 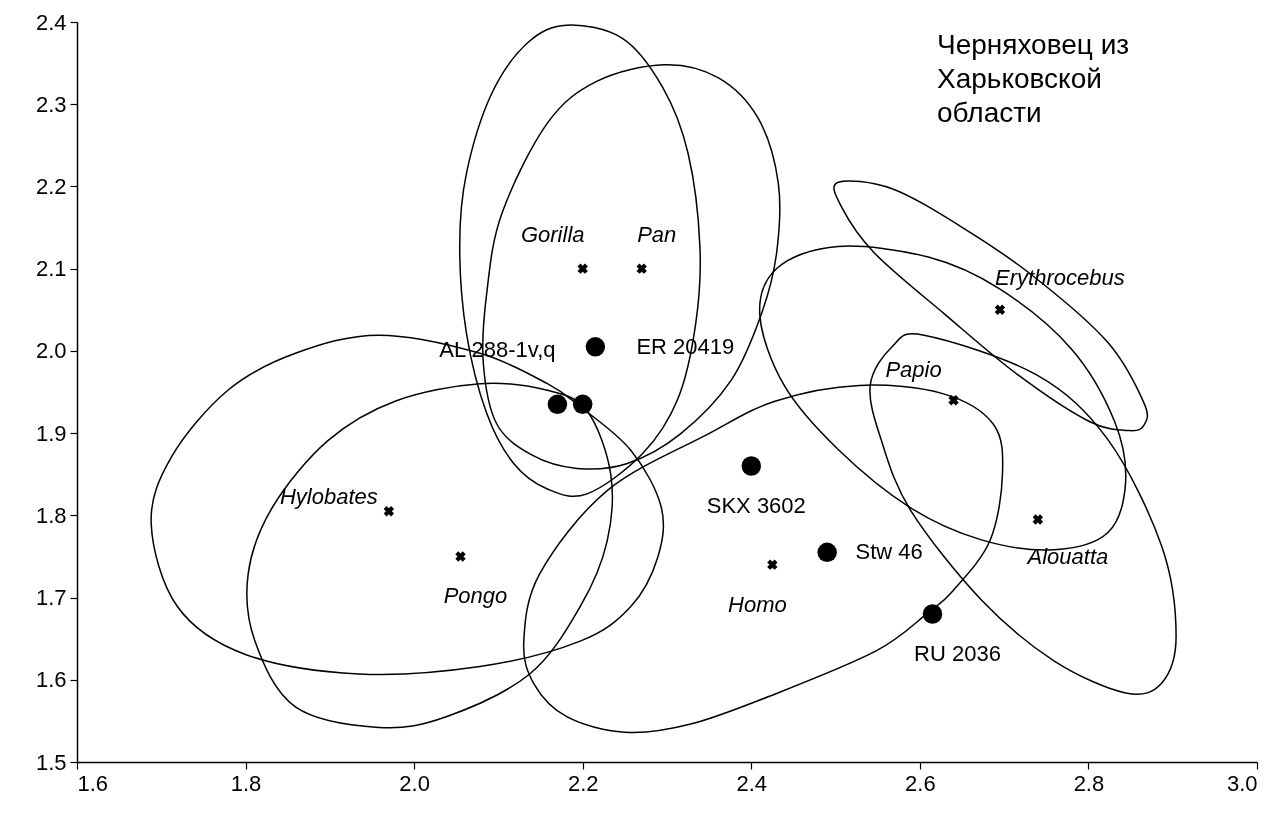 I want to click on data-label: Homo, so click(x=757, y=604).